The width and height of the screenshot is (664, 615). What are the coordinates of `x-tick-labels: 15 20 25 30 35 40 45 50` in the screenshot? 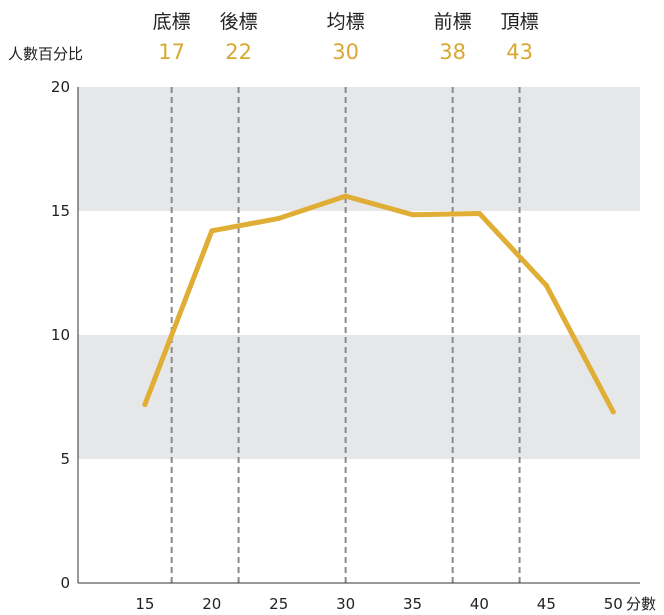 It's located at (378, 604).